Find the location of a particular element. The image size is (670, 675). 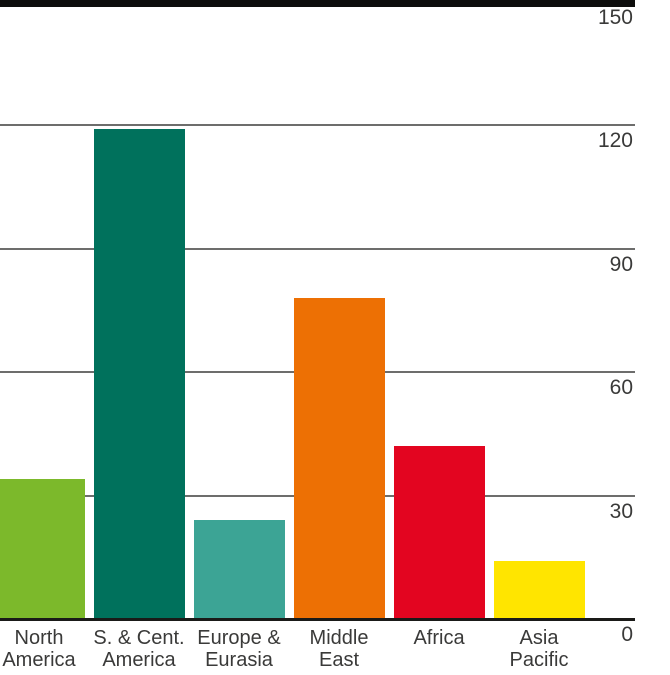

x-category-label-europe-eurasia: Europe & Eurasia is located at coordinates (239, 649).